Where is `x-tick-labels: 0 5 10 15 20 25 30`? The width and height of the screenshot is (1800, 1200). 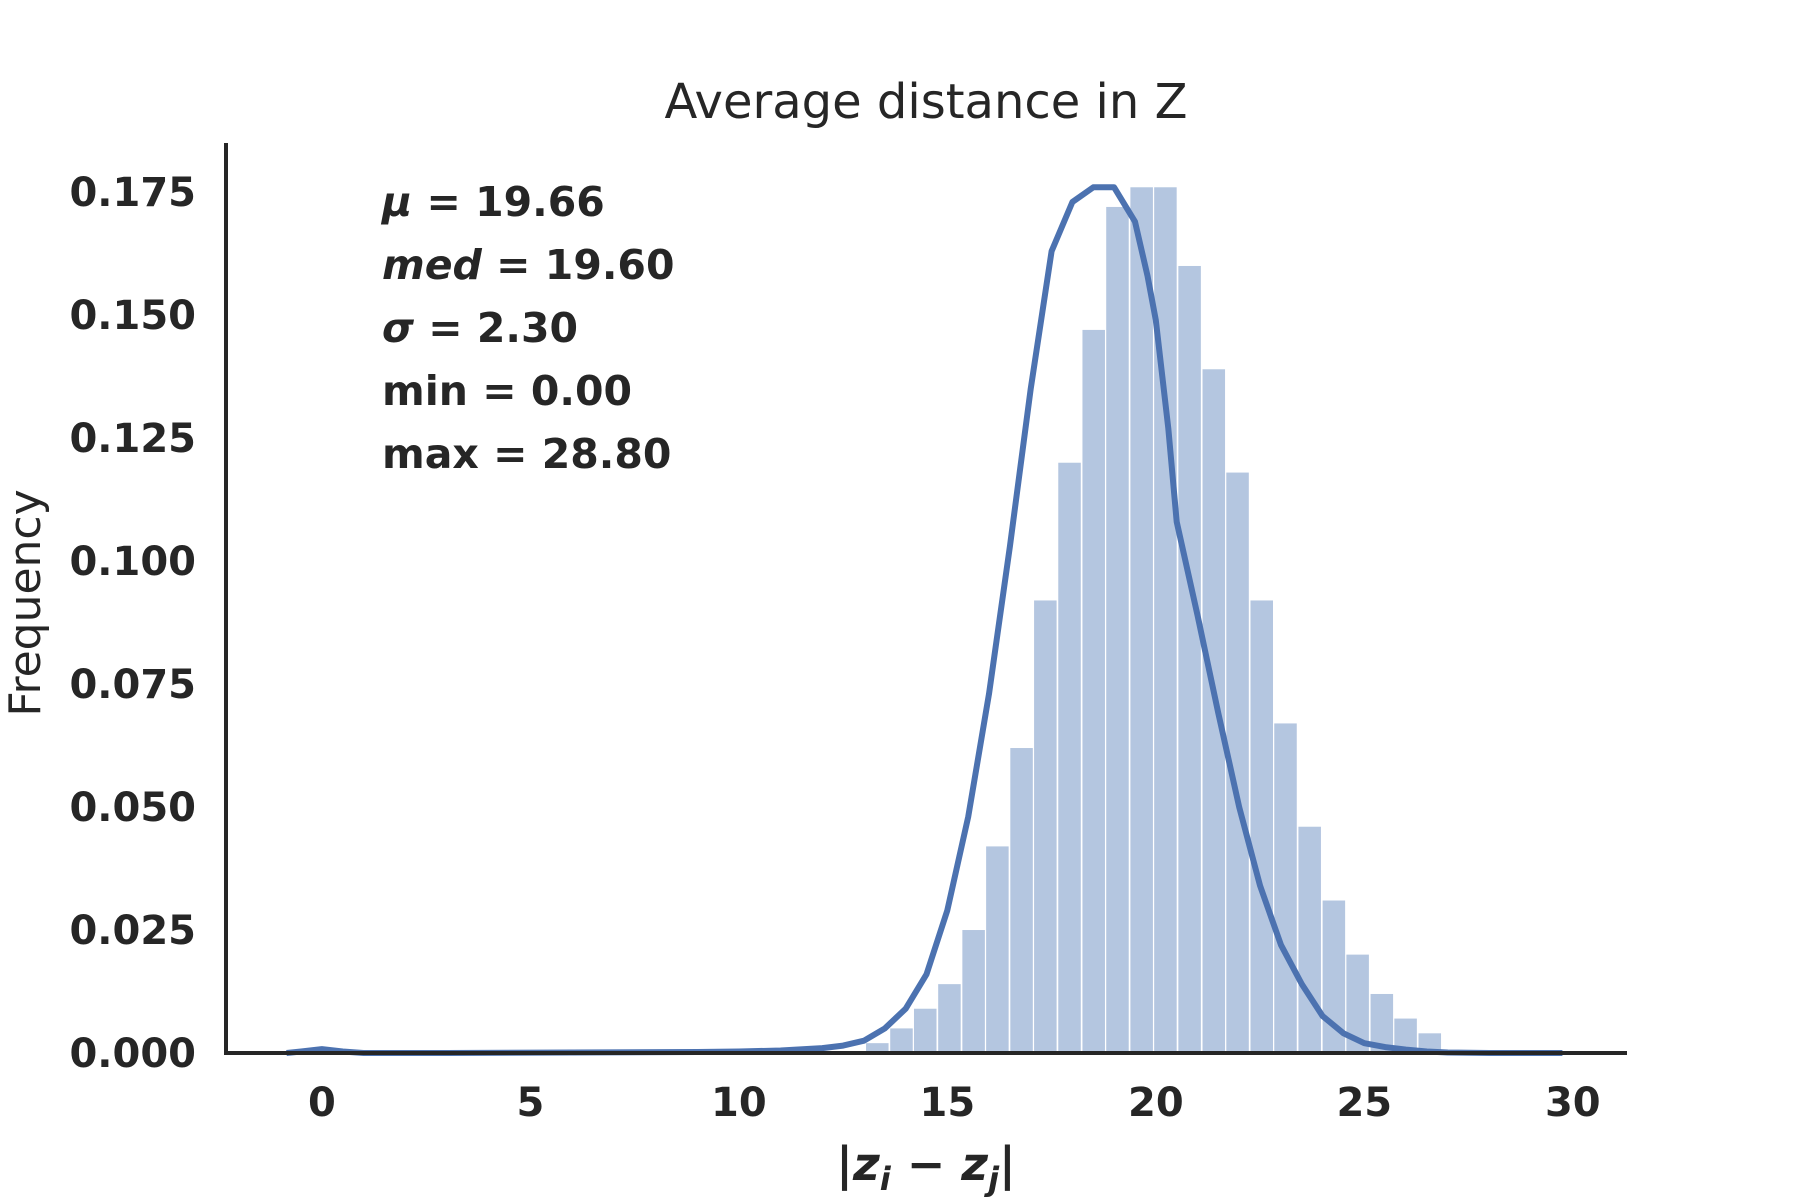
x-tick-labels: 0 5 10 15 20 25 30 is located at coordinates (954, 1103).